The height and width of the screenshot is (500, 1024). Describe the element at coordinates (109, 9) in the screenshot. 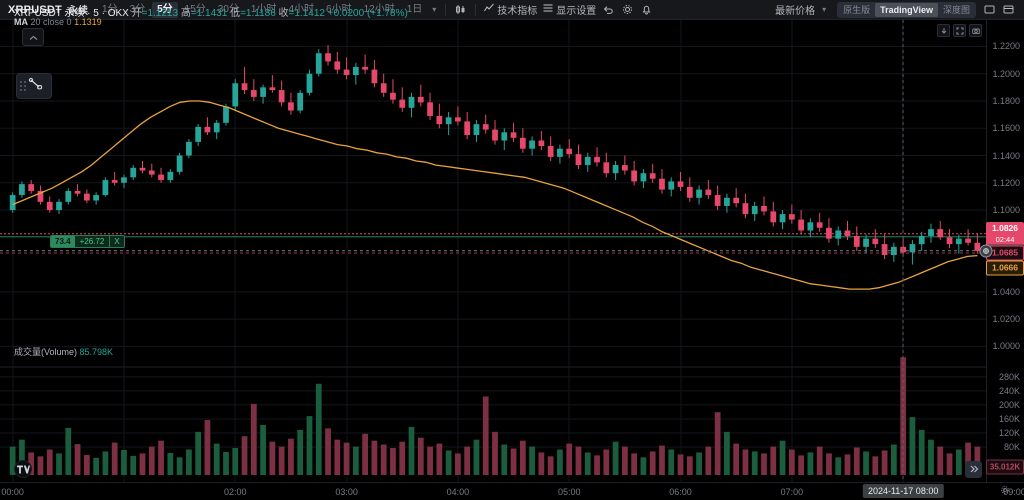

I see `timeframe-1m: 1分` at that location.